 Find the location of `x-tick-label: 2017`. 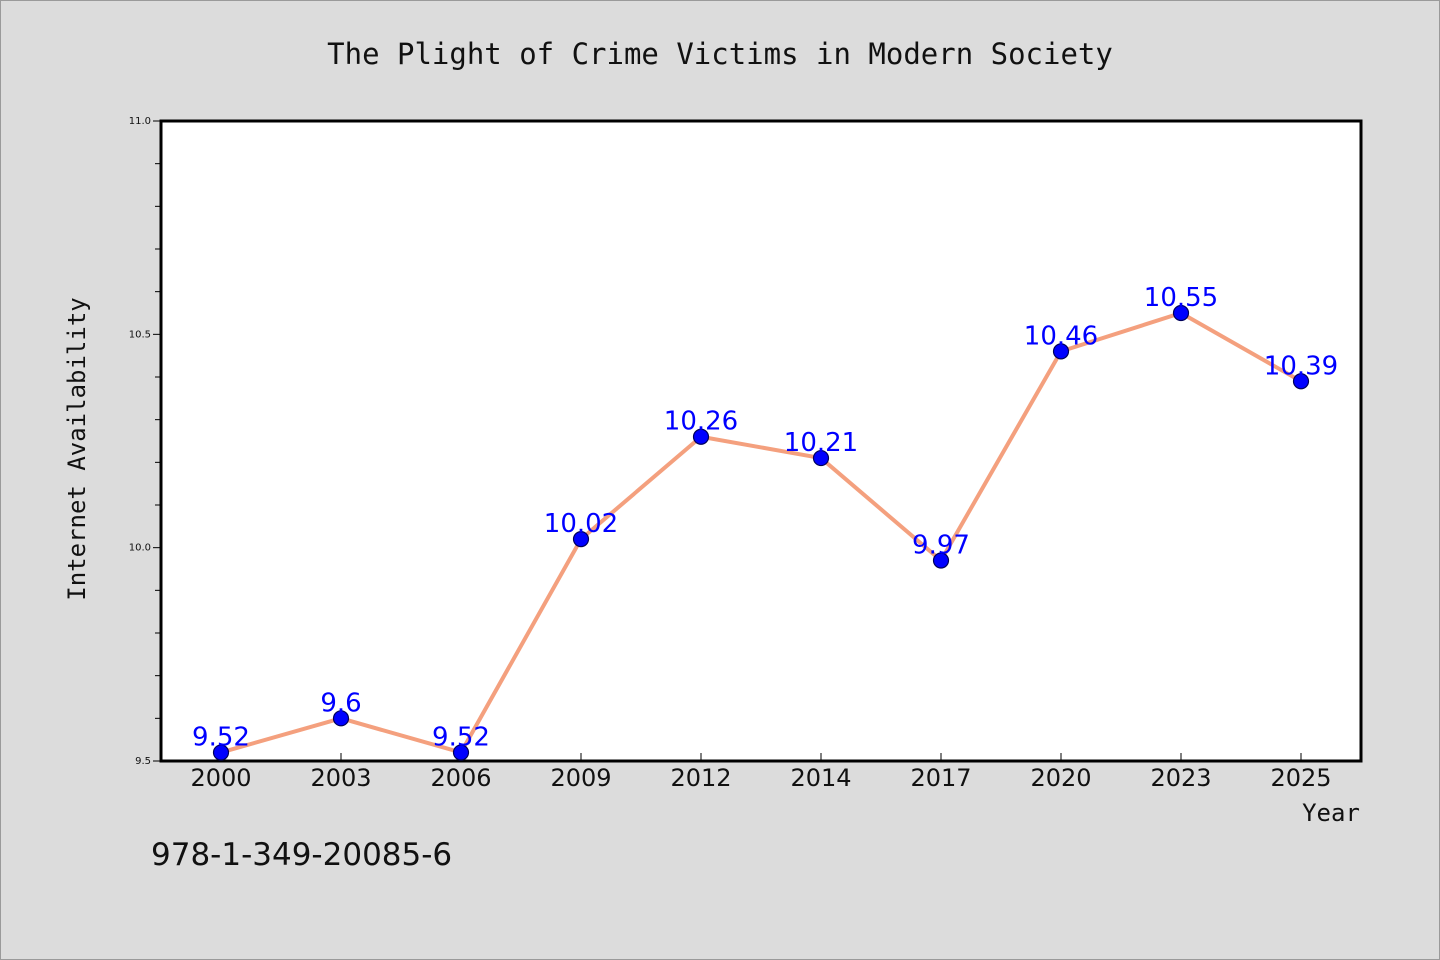

x-tick-label: 2017 is located at coordinates (940, 778).